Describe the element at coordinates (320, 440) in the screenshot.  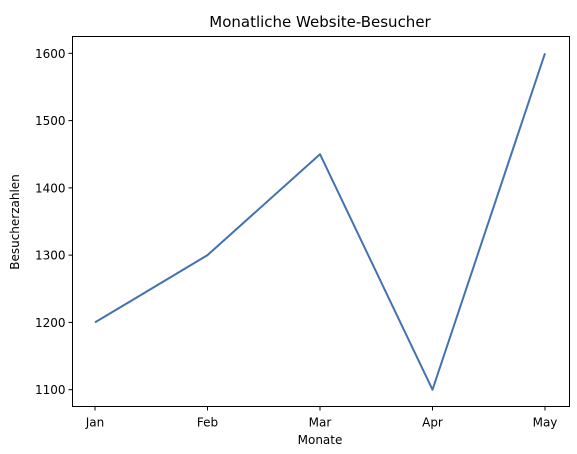
I see `x-axis-label: Monate` at that location.